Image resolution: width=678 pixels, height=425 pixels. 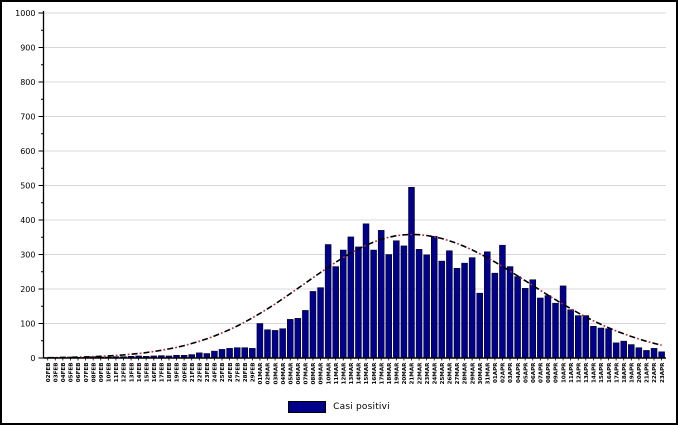 I want to click on x-tick-label: 01MAR, so click(x=261, y=373).